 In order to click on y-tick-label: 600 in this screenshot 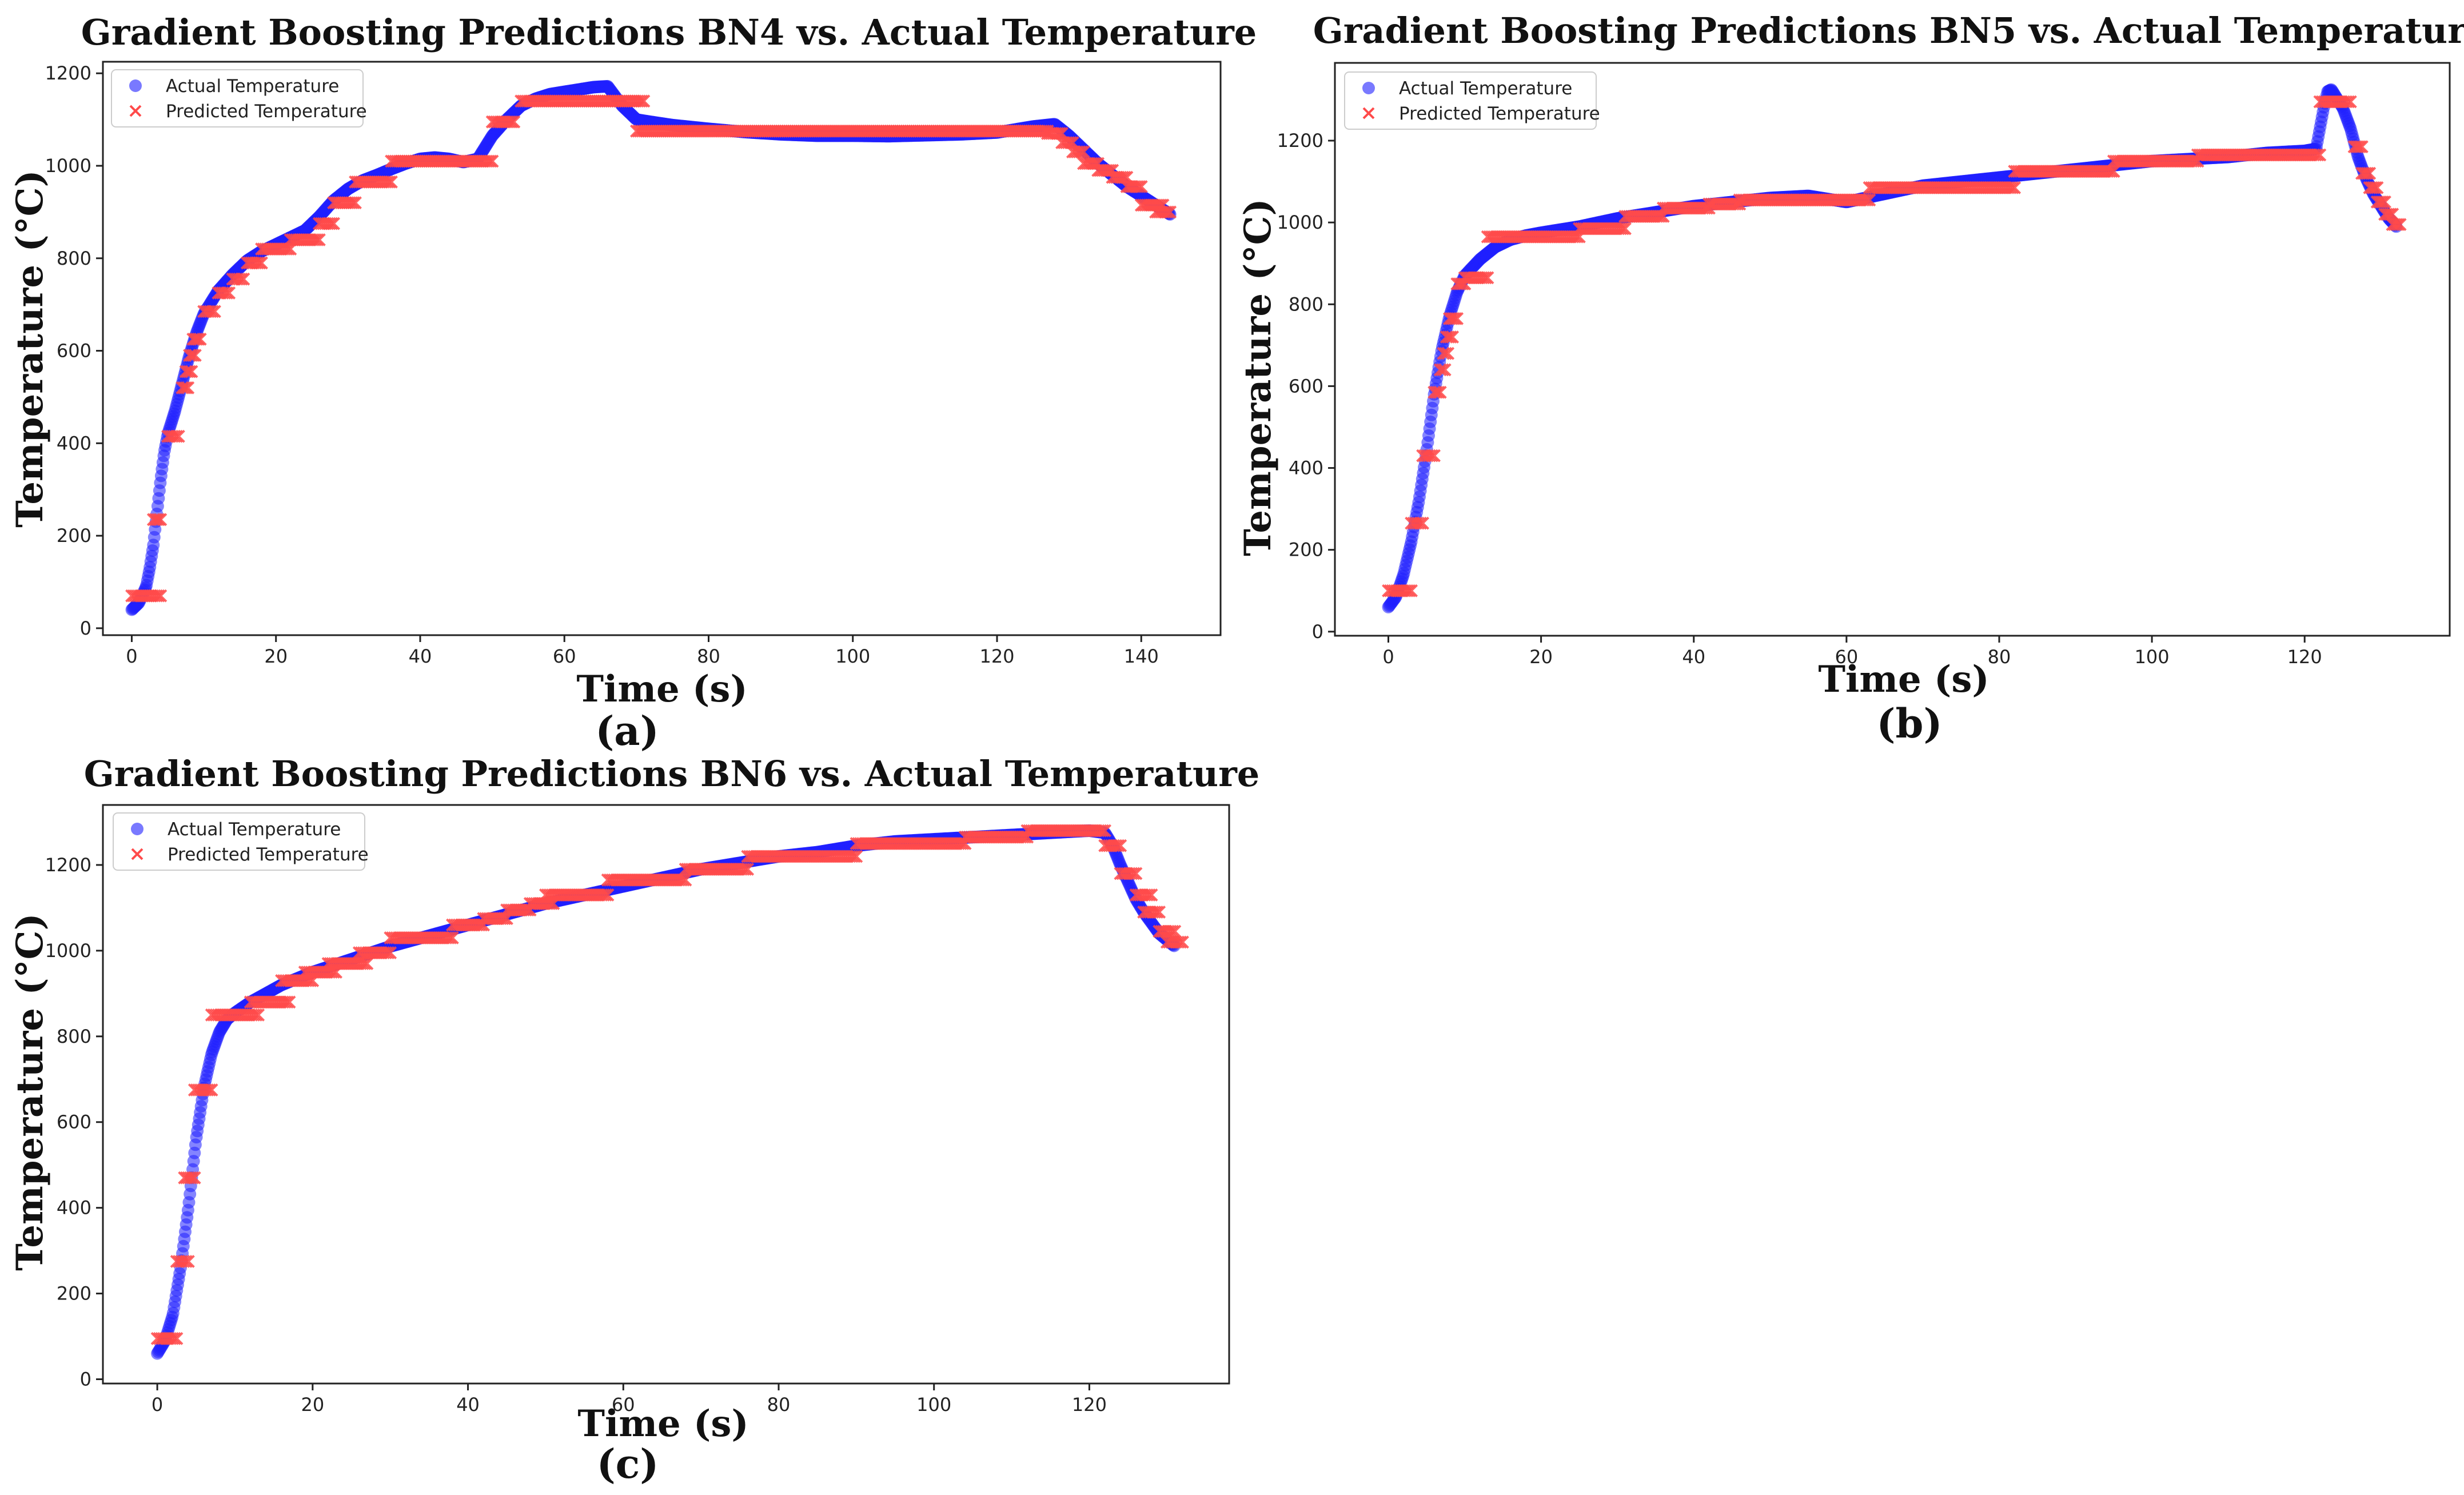, I will do `click(1306, 386)`.